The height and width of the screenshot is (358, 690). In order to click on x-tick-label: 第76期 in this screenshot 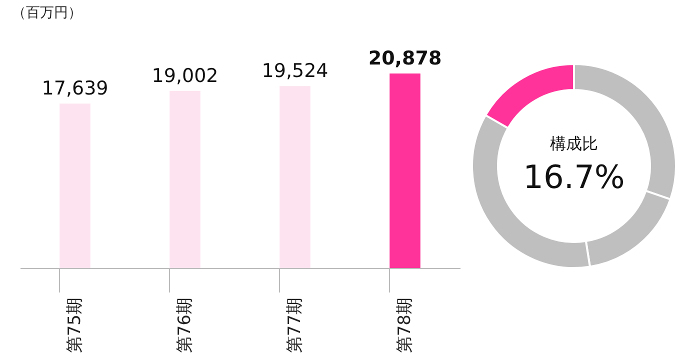, I will do `click(185, 326)`.